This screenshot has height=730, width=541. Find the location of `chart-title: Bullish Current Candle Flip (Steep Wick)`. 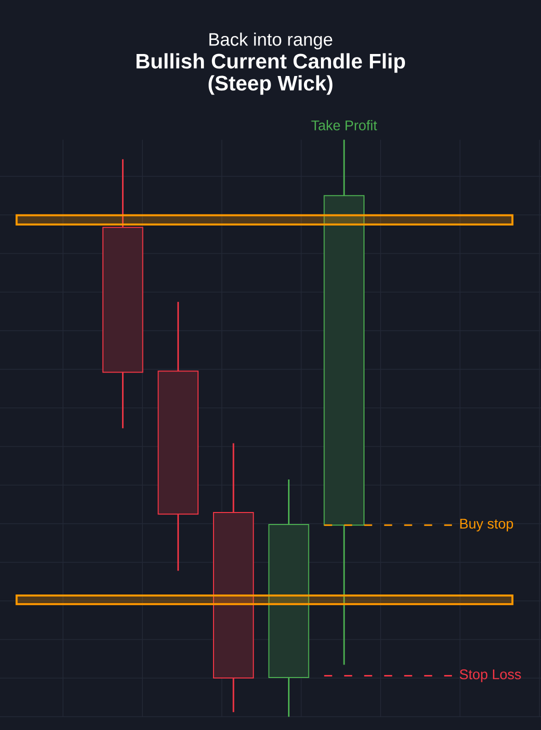

chart-title: Bullish Current Candle Flip (Steep Wick) is located at coordinates (270, 74).